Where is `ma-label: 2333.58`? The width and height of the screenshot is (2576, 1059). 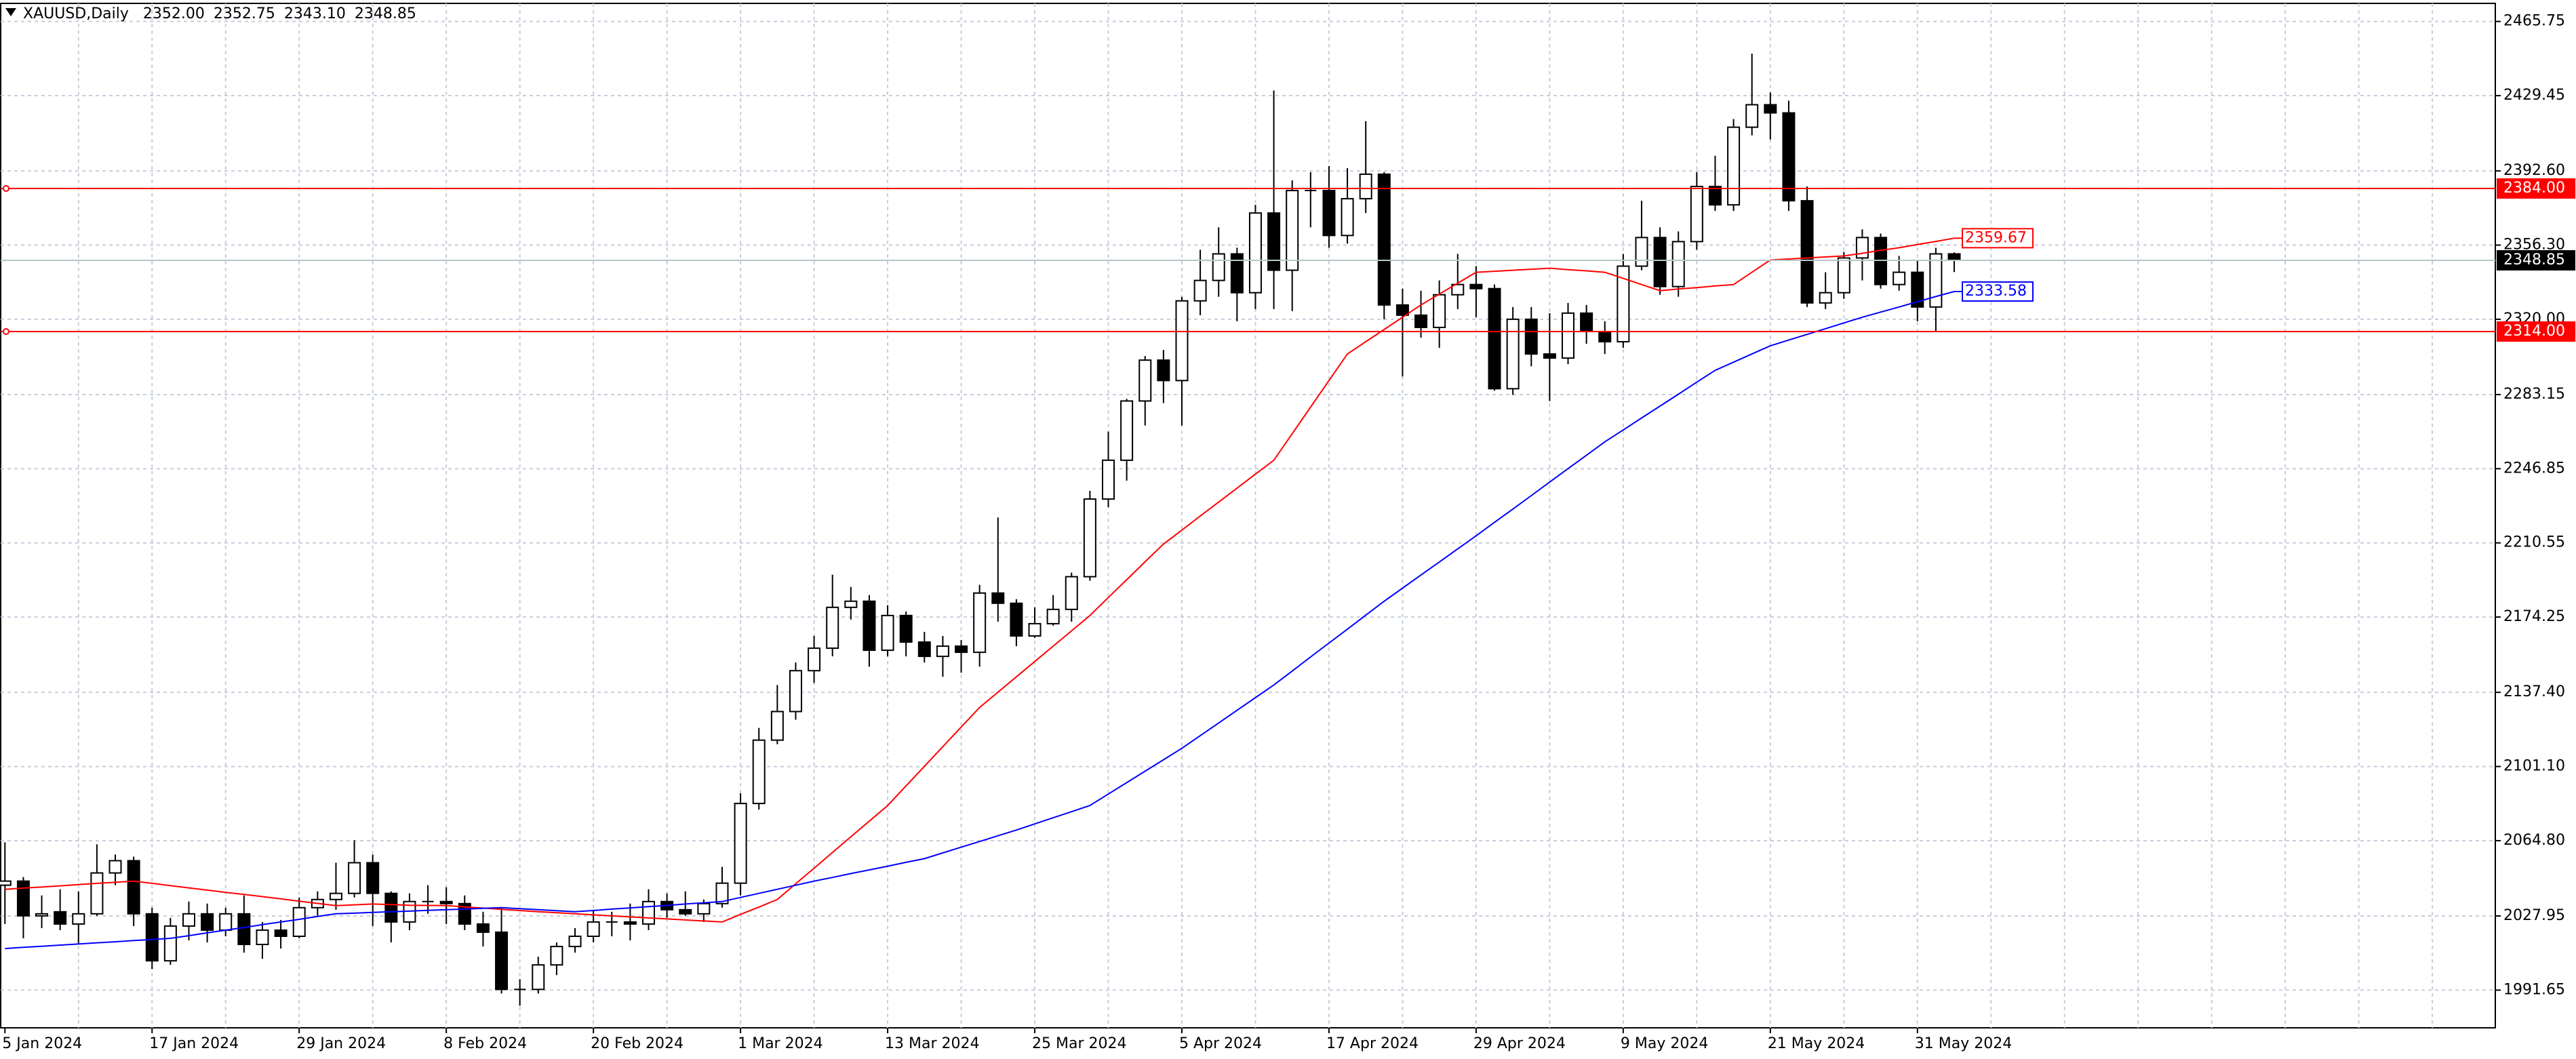 ma-label: 2333.58 is located at coordinates (1996, 291).